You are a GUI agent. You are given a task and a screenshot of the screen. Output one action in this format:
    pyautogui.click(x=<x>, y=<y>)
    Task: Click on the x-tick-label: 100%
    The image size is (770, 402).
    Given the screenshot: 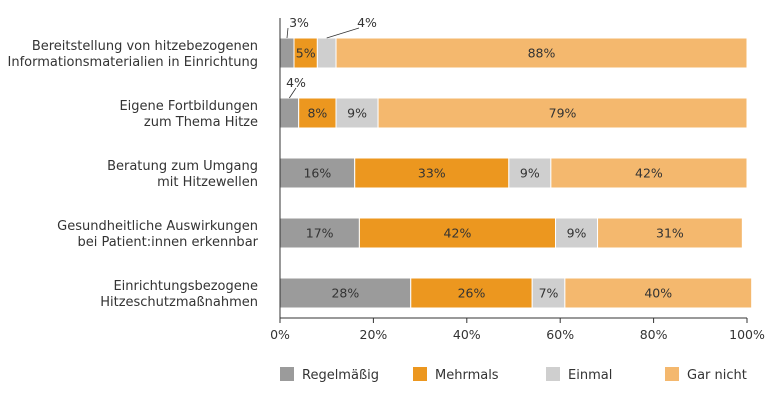 What is the action you would take?
    pyautogui.click(x=747, y=334)
    